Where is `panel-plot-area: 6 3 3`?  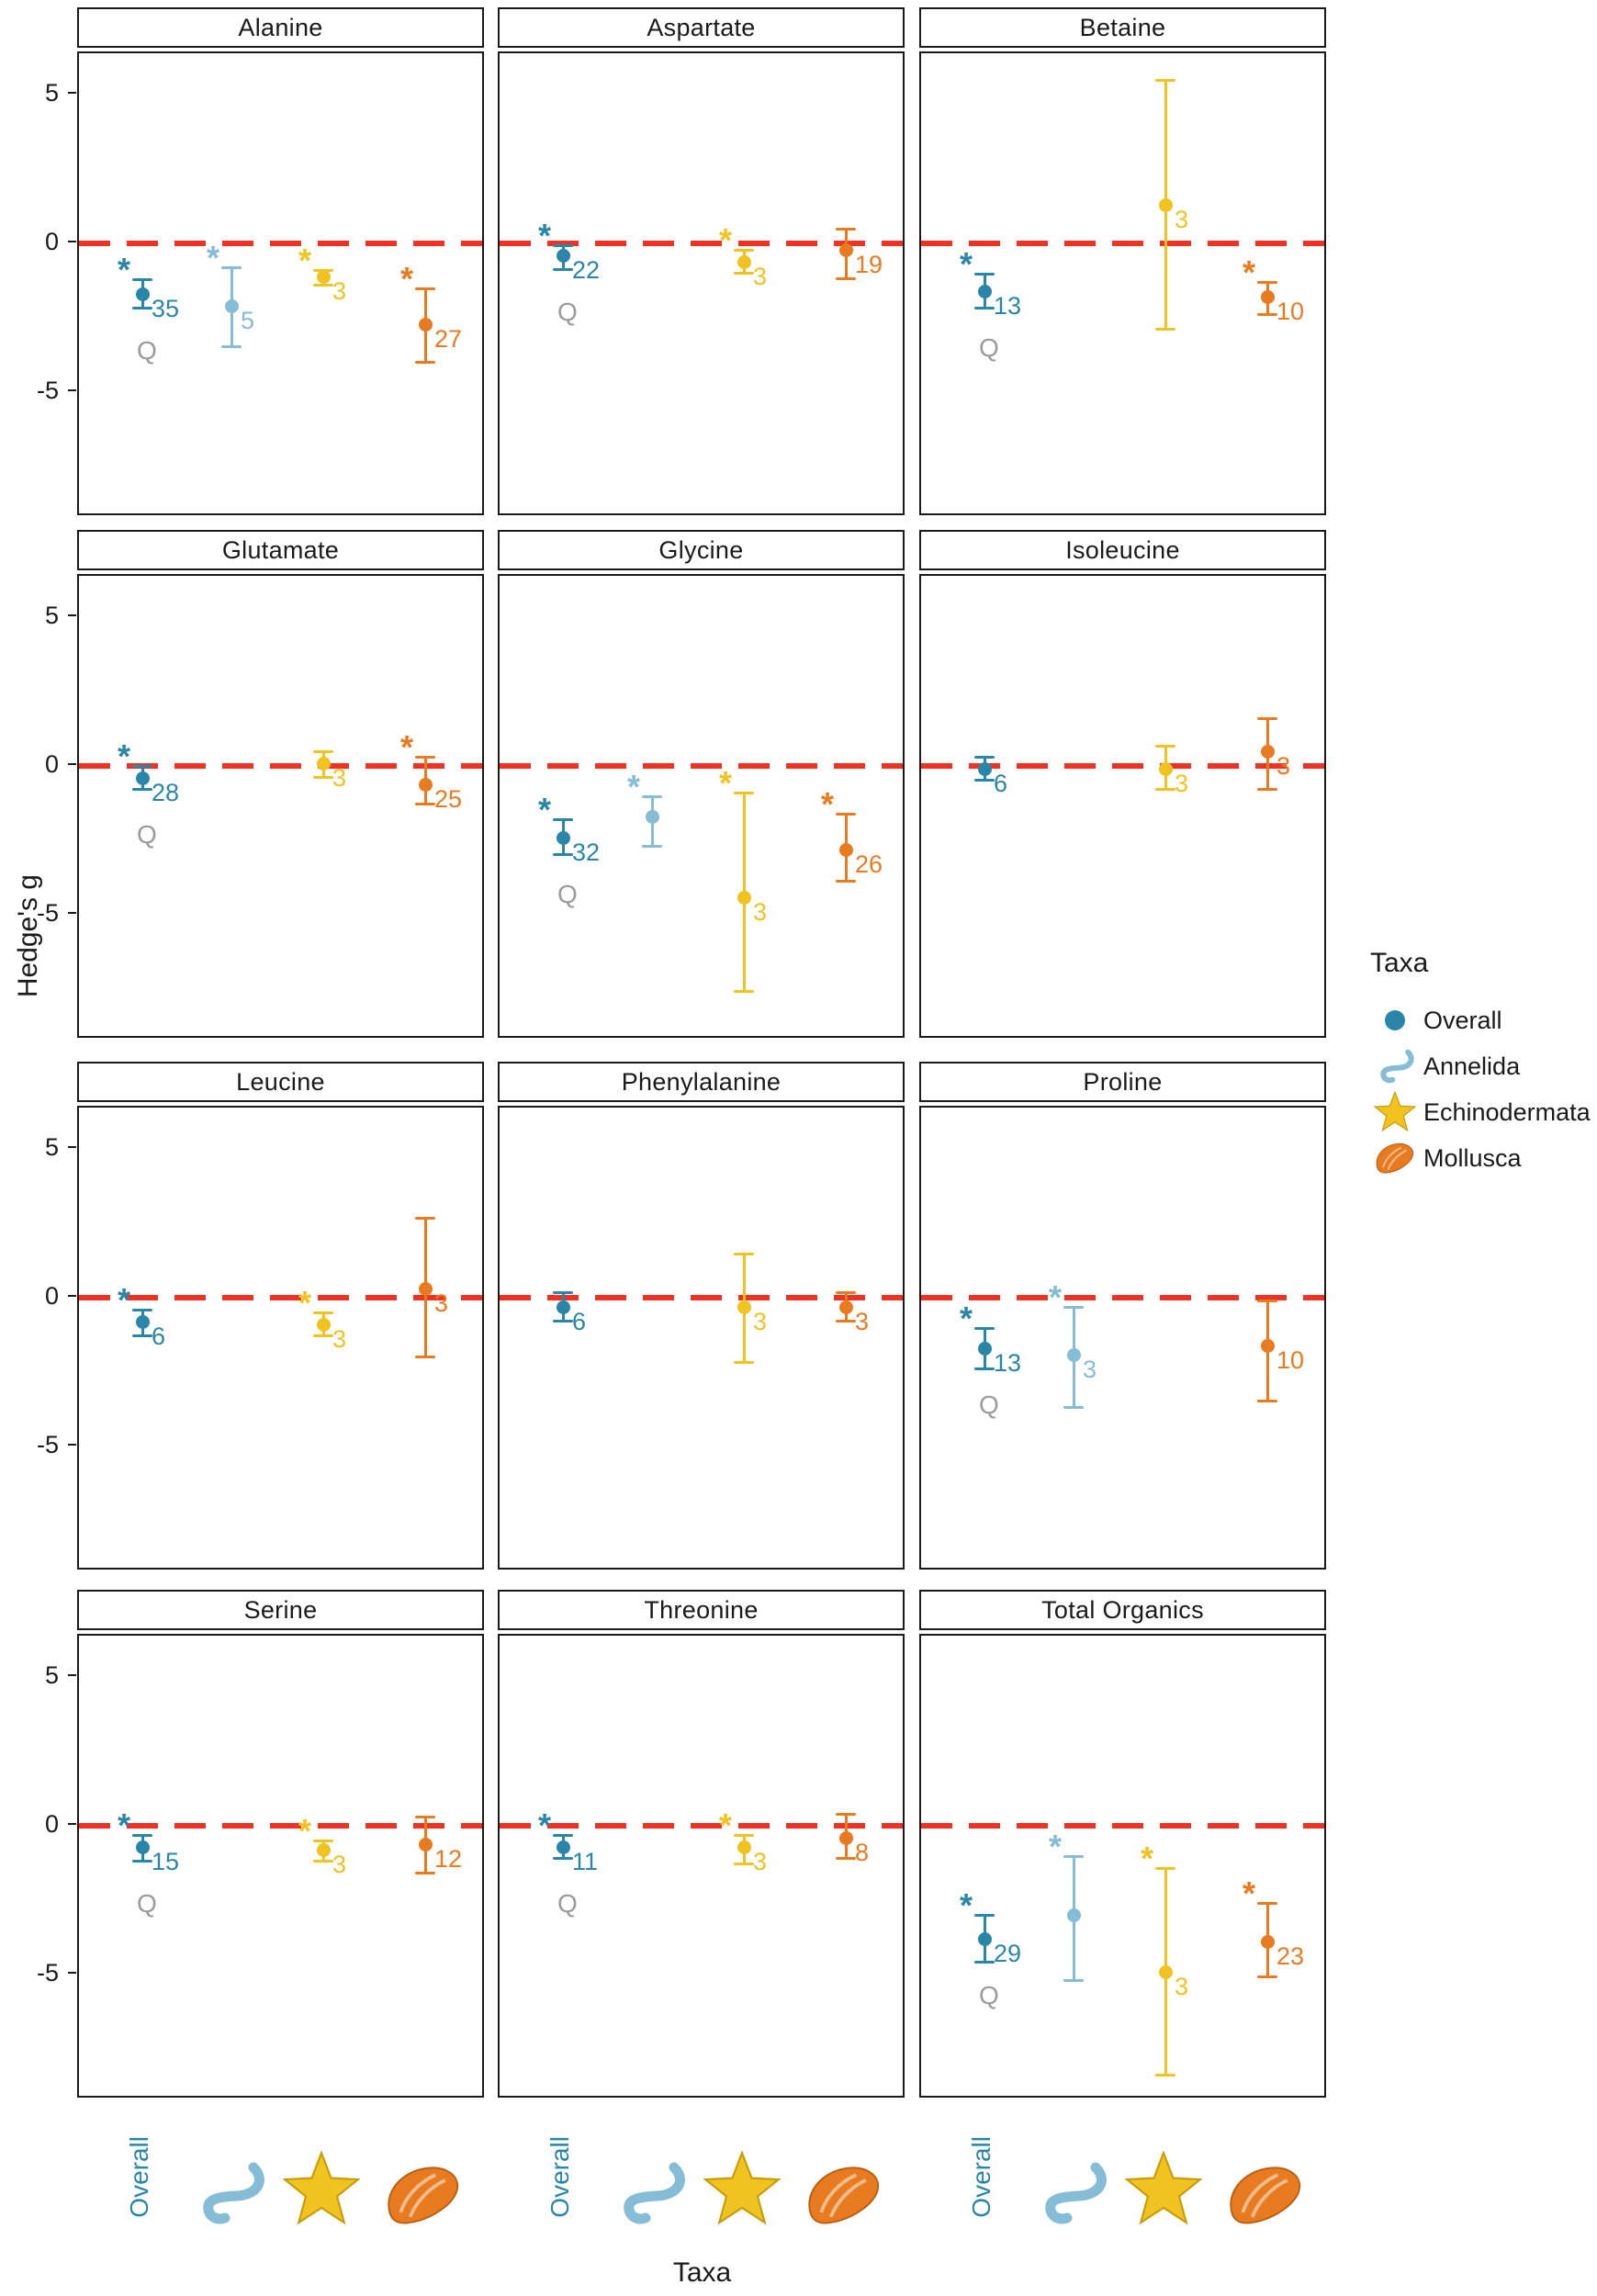
panel-plot-area: 6 3 3 is located at coordinates (701, 1338).